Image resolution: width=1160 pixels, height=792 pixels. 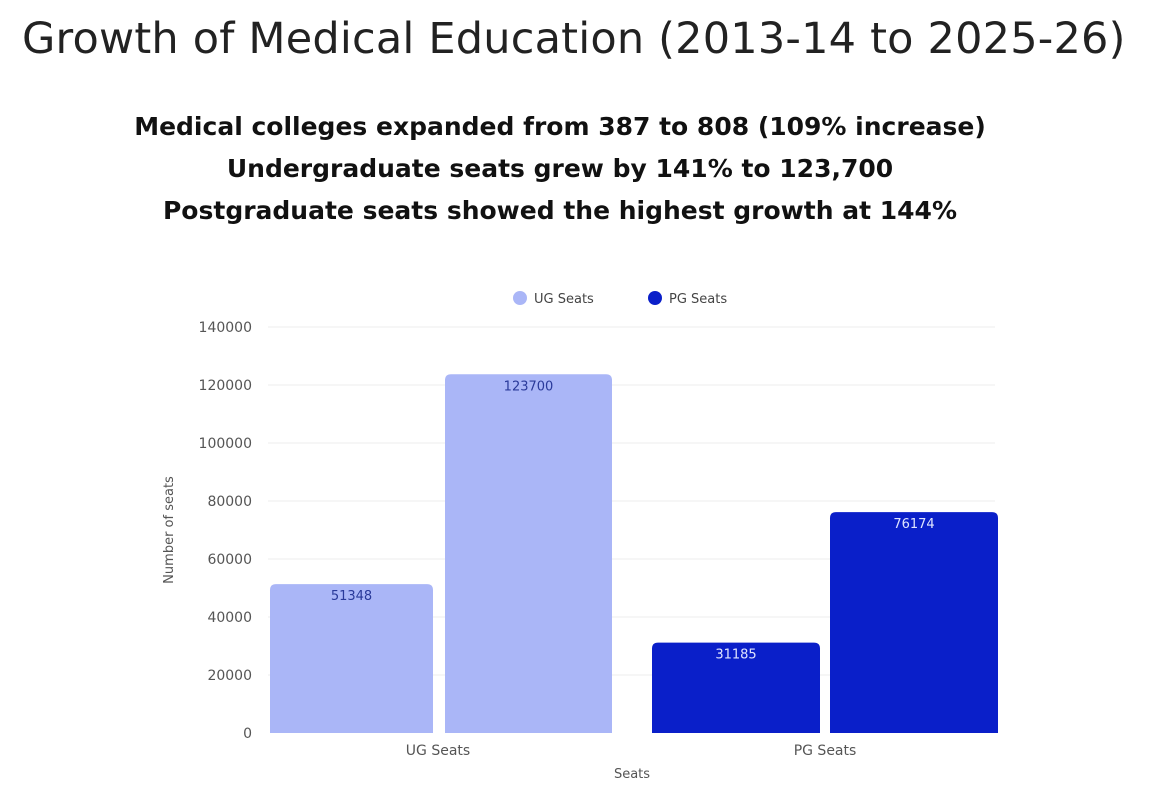 I want to click on legend-ug-label: UG Seats, so click(x=564, y=299).